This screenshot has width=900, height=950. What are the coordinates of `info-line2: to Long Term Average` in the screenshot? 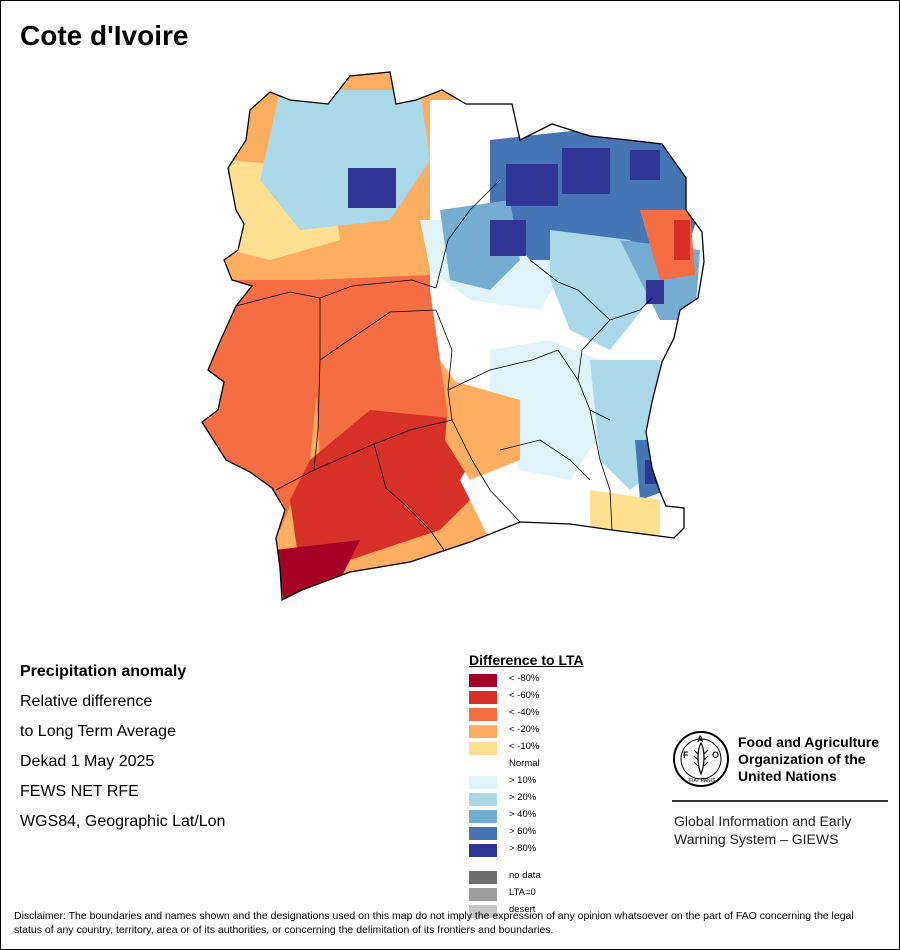 It's located at (98, 731).